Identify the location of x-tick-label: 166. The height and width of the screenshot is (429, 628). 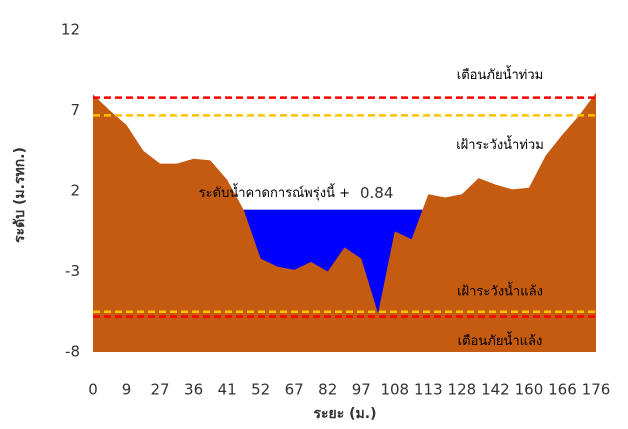
(562, 390).